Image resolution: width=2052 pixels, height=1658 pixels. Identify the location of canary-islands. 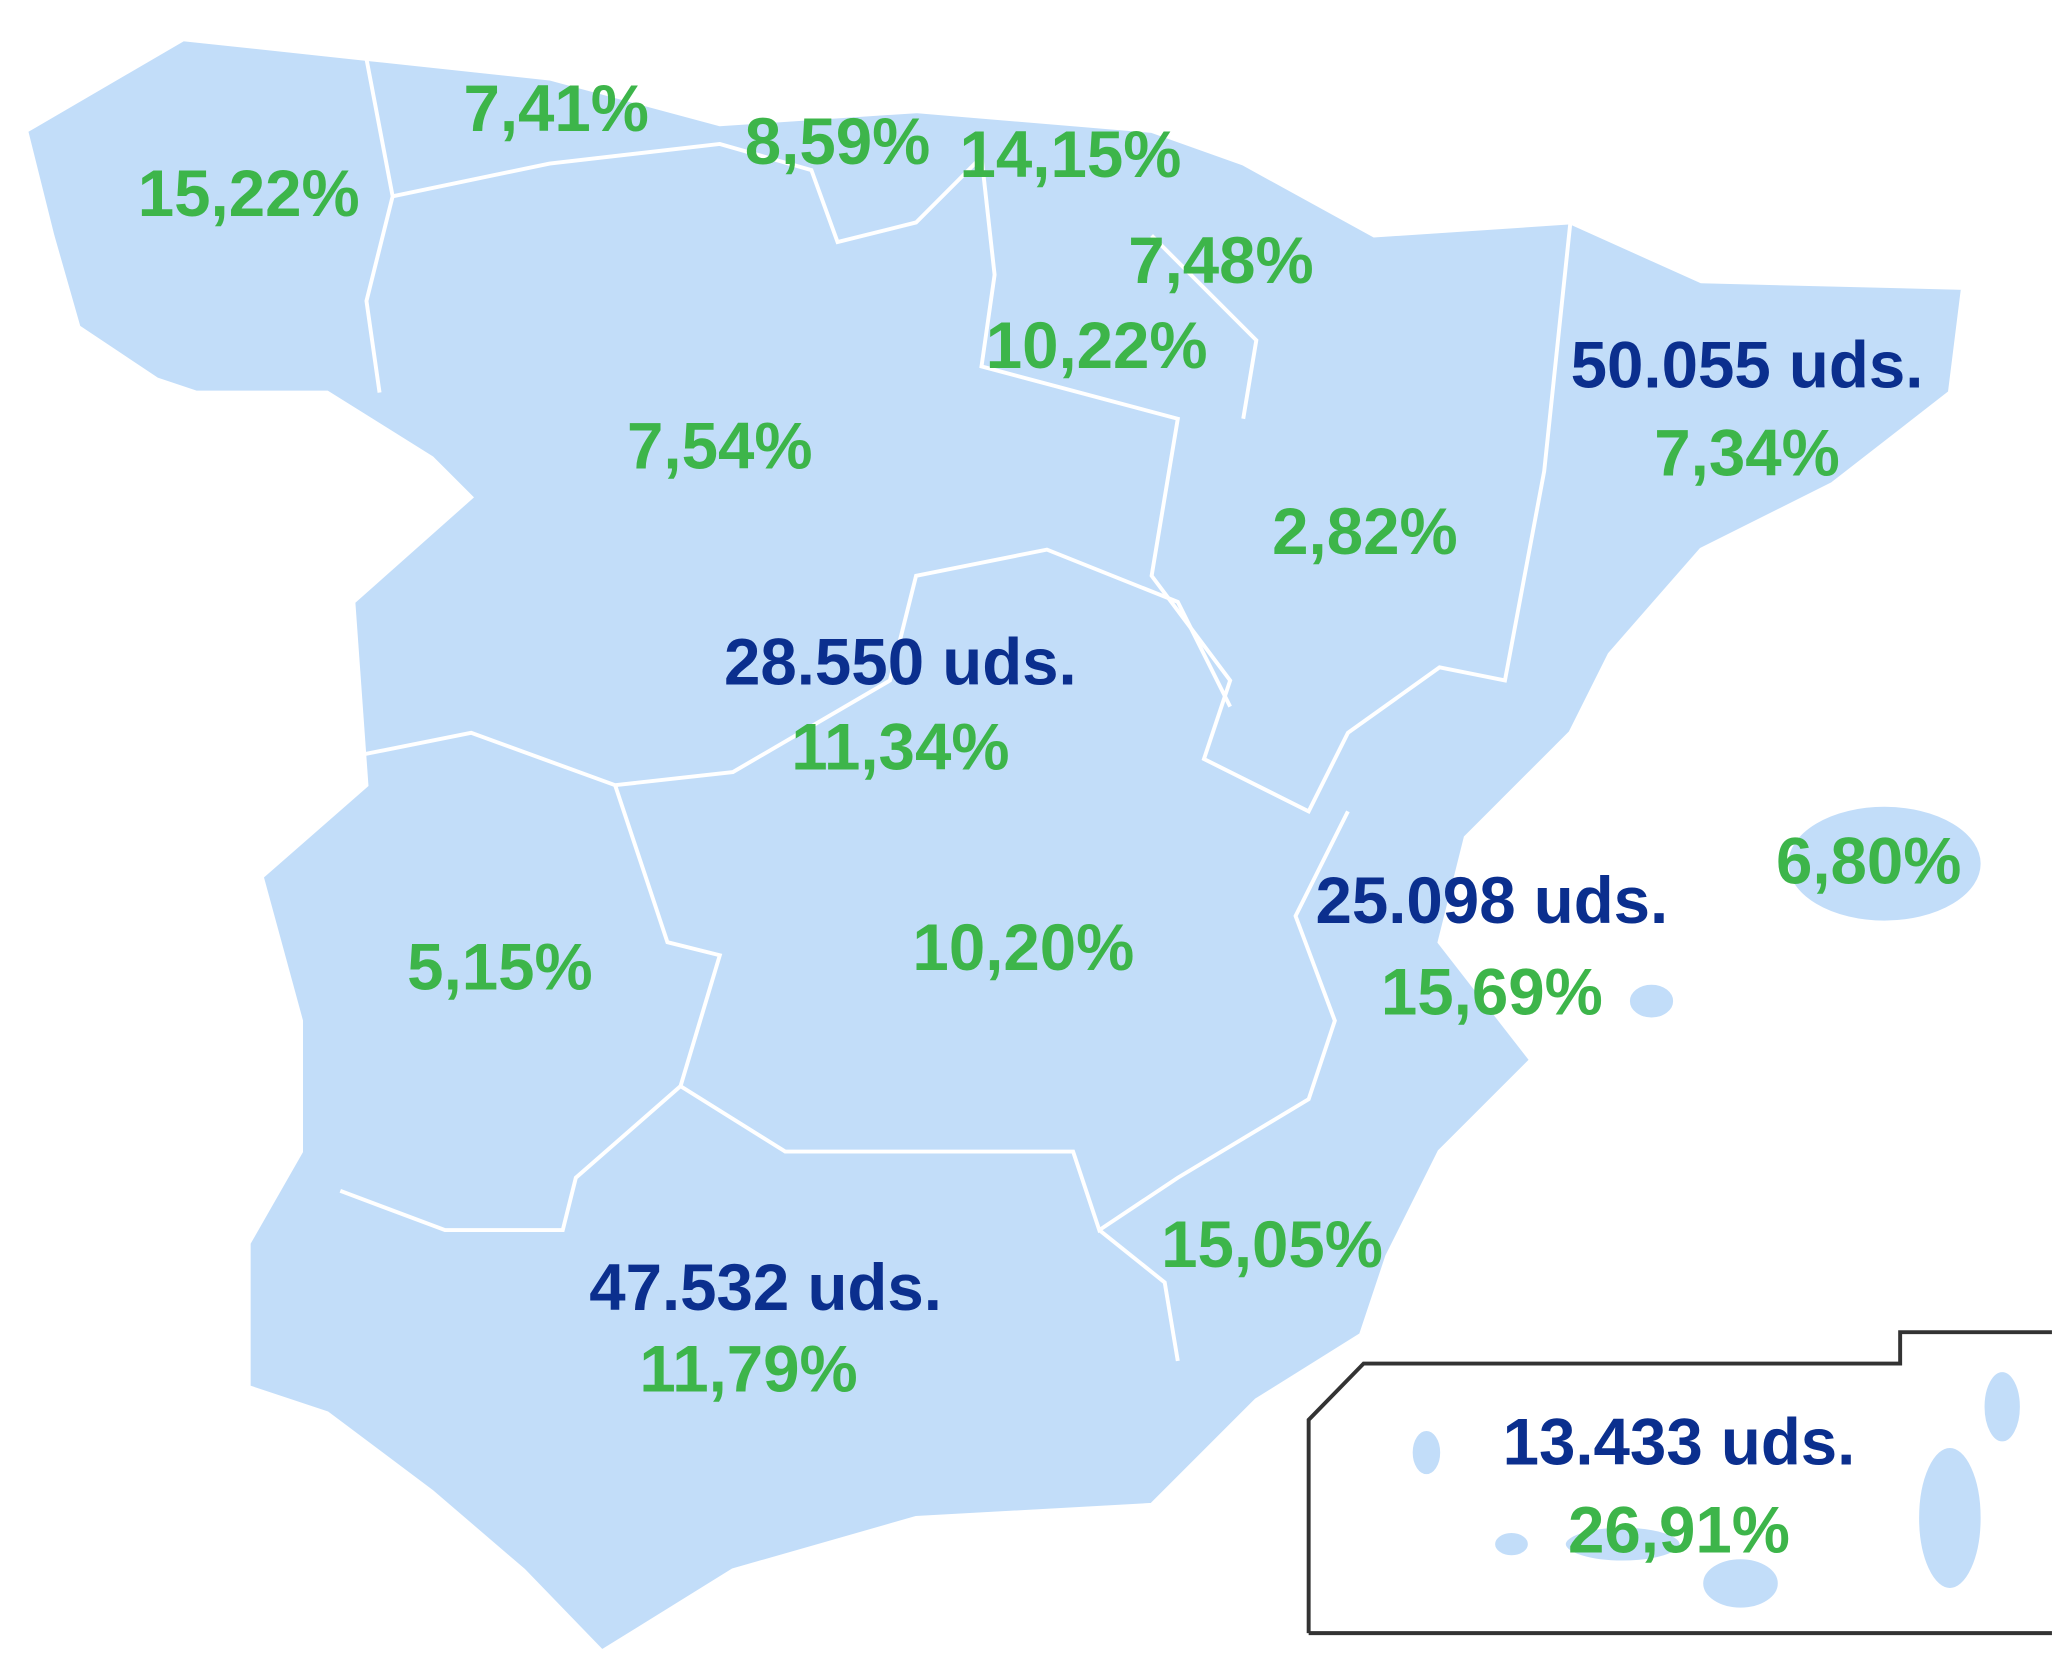
(1679, 1483).